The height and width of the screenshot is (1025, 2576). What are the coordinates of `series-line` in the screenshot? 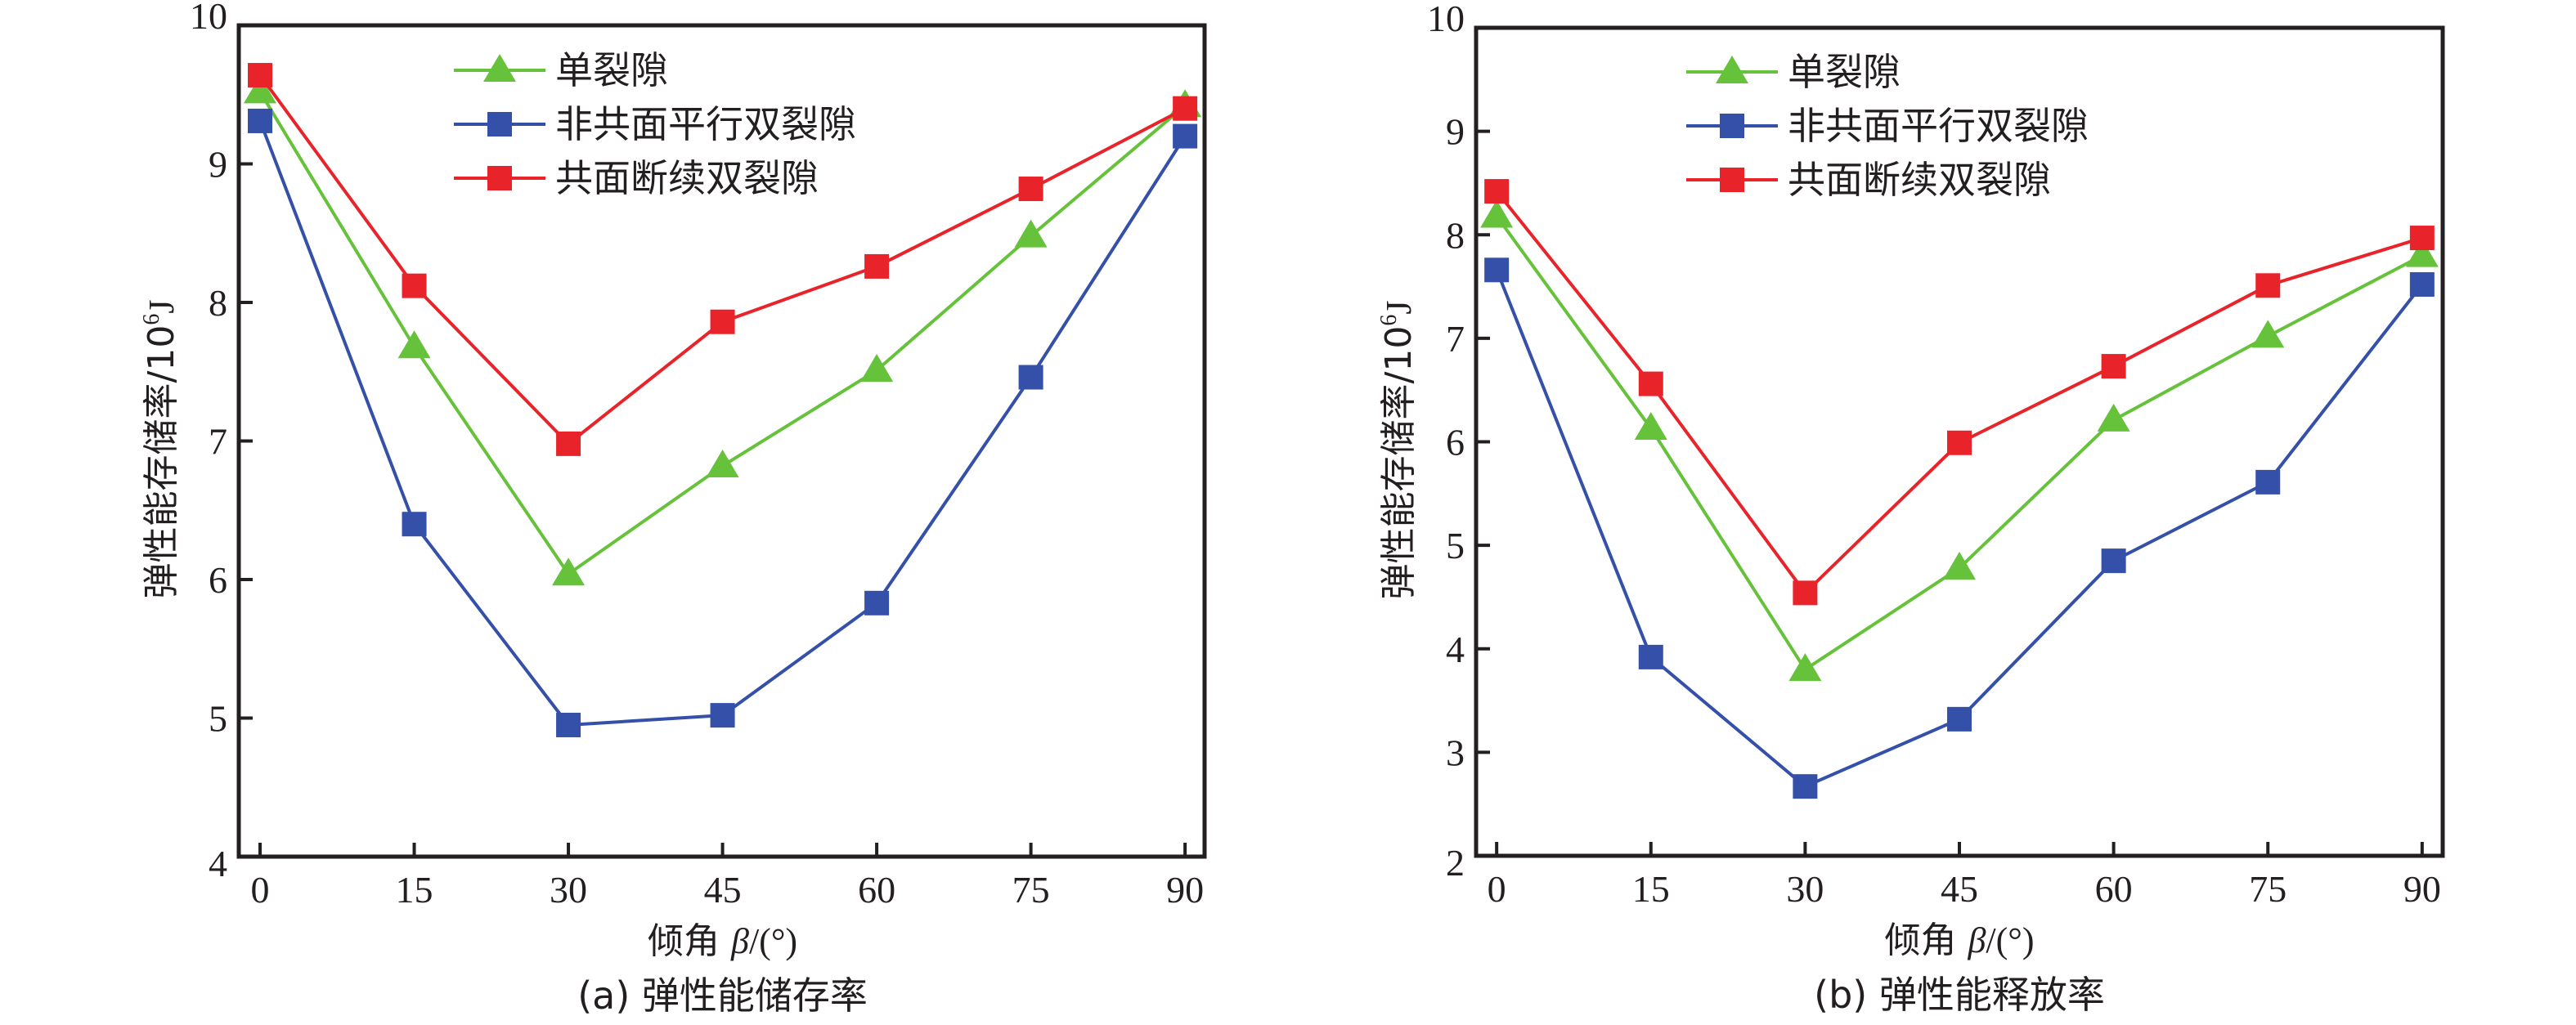 It's located at (1959, 392).